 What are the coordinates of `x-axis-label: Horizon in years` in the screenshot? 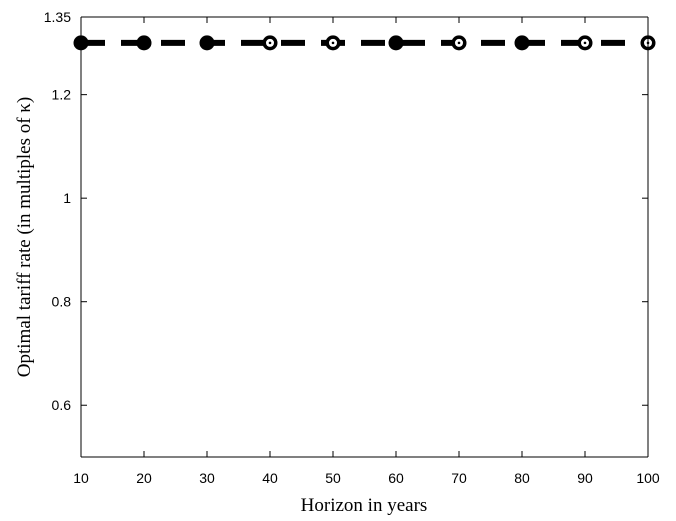 It's located at (364, 505).